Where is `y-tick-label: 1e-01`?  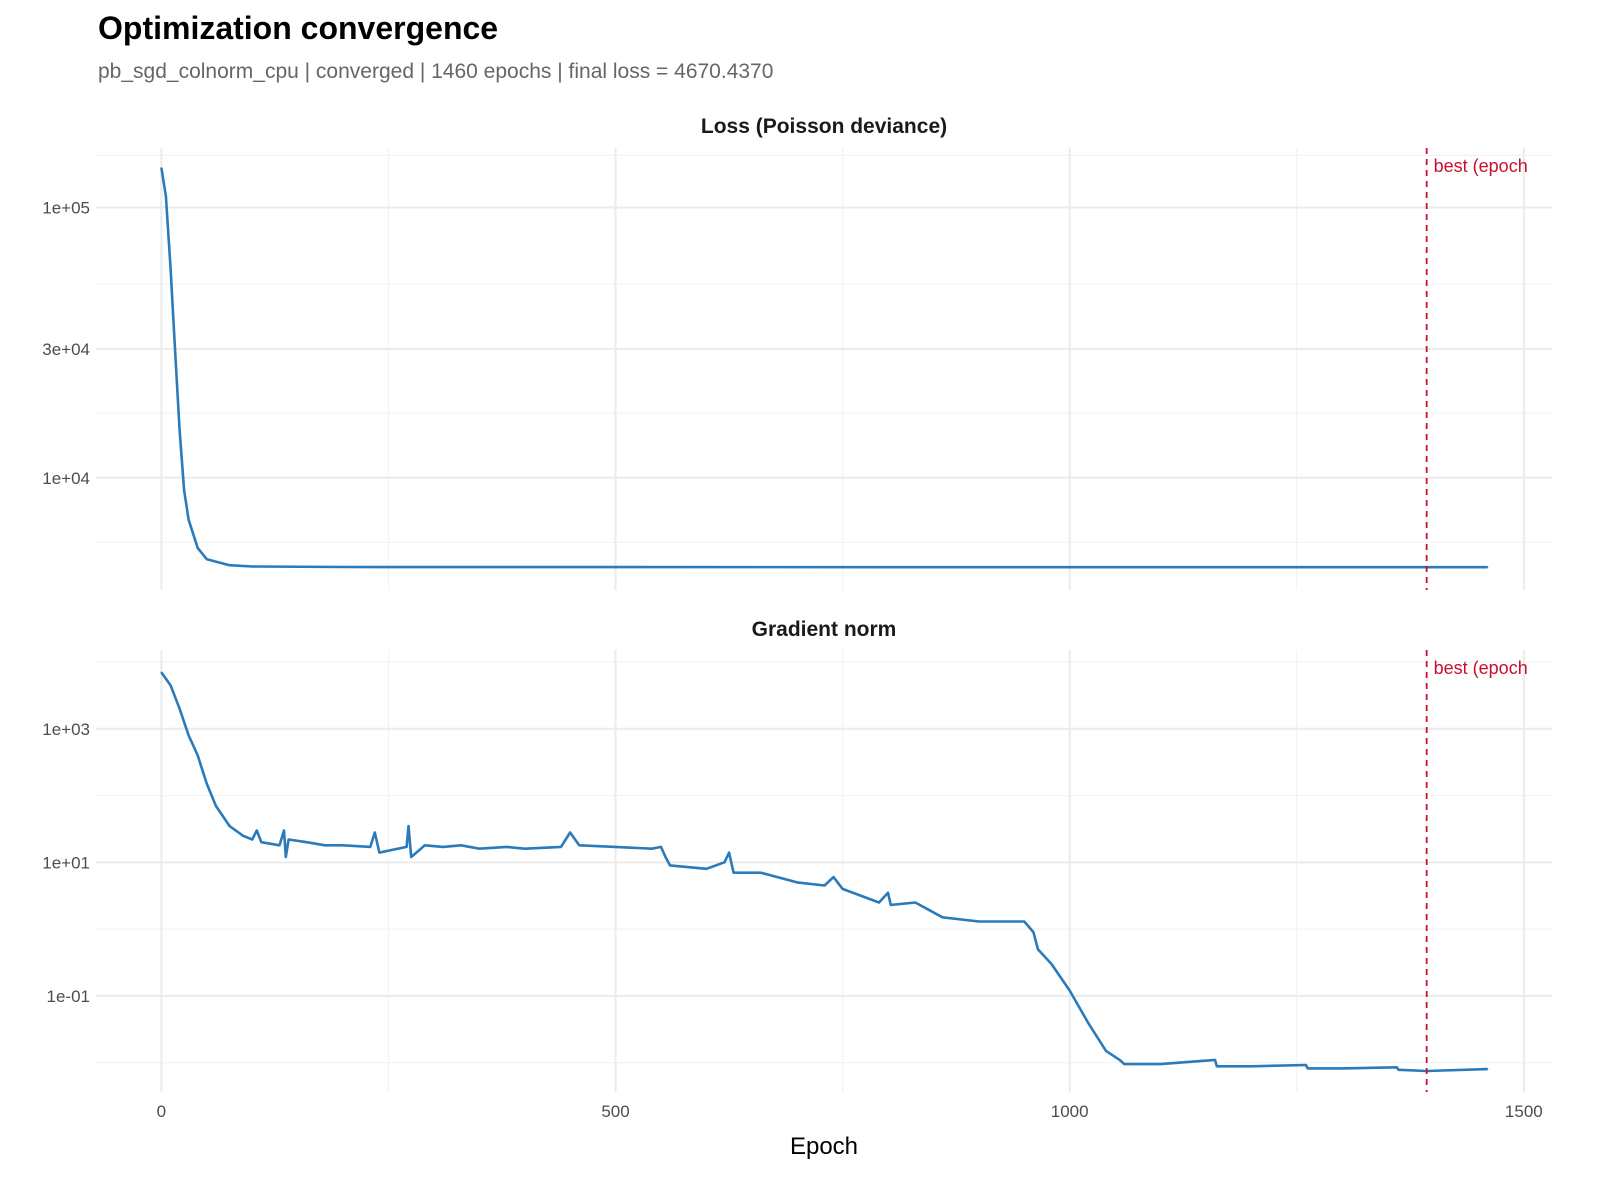 y-tick-label: 1e-01 is located at coordinates (68, 996).